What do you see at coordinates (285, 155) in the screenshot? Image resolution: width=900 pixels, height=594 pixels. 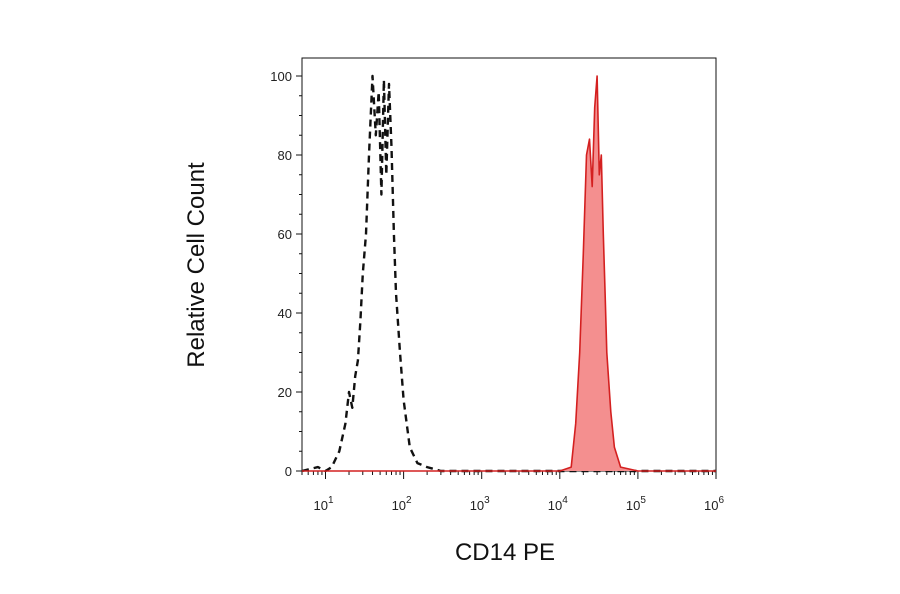 I see `y-tick-label: 80` at bounding box center [285, 155].